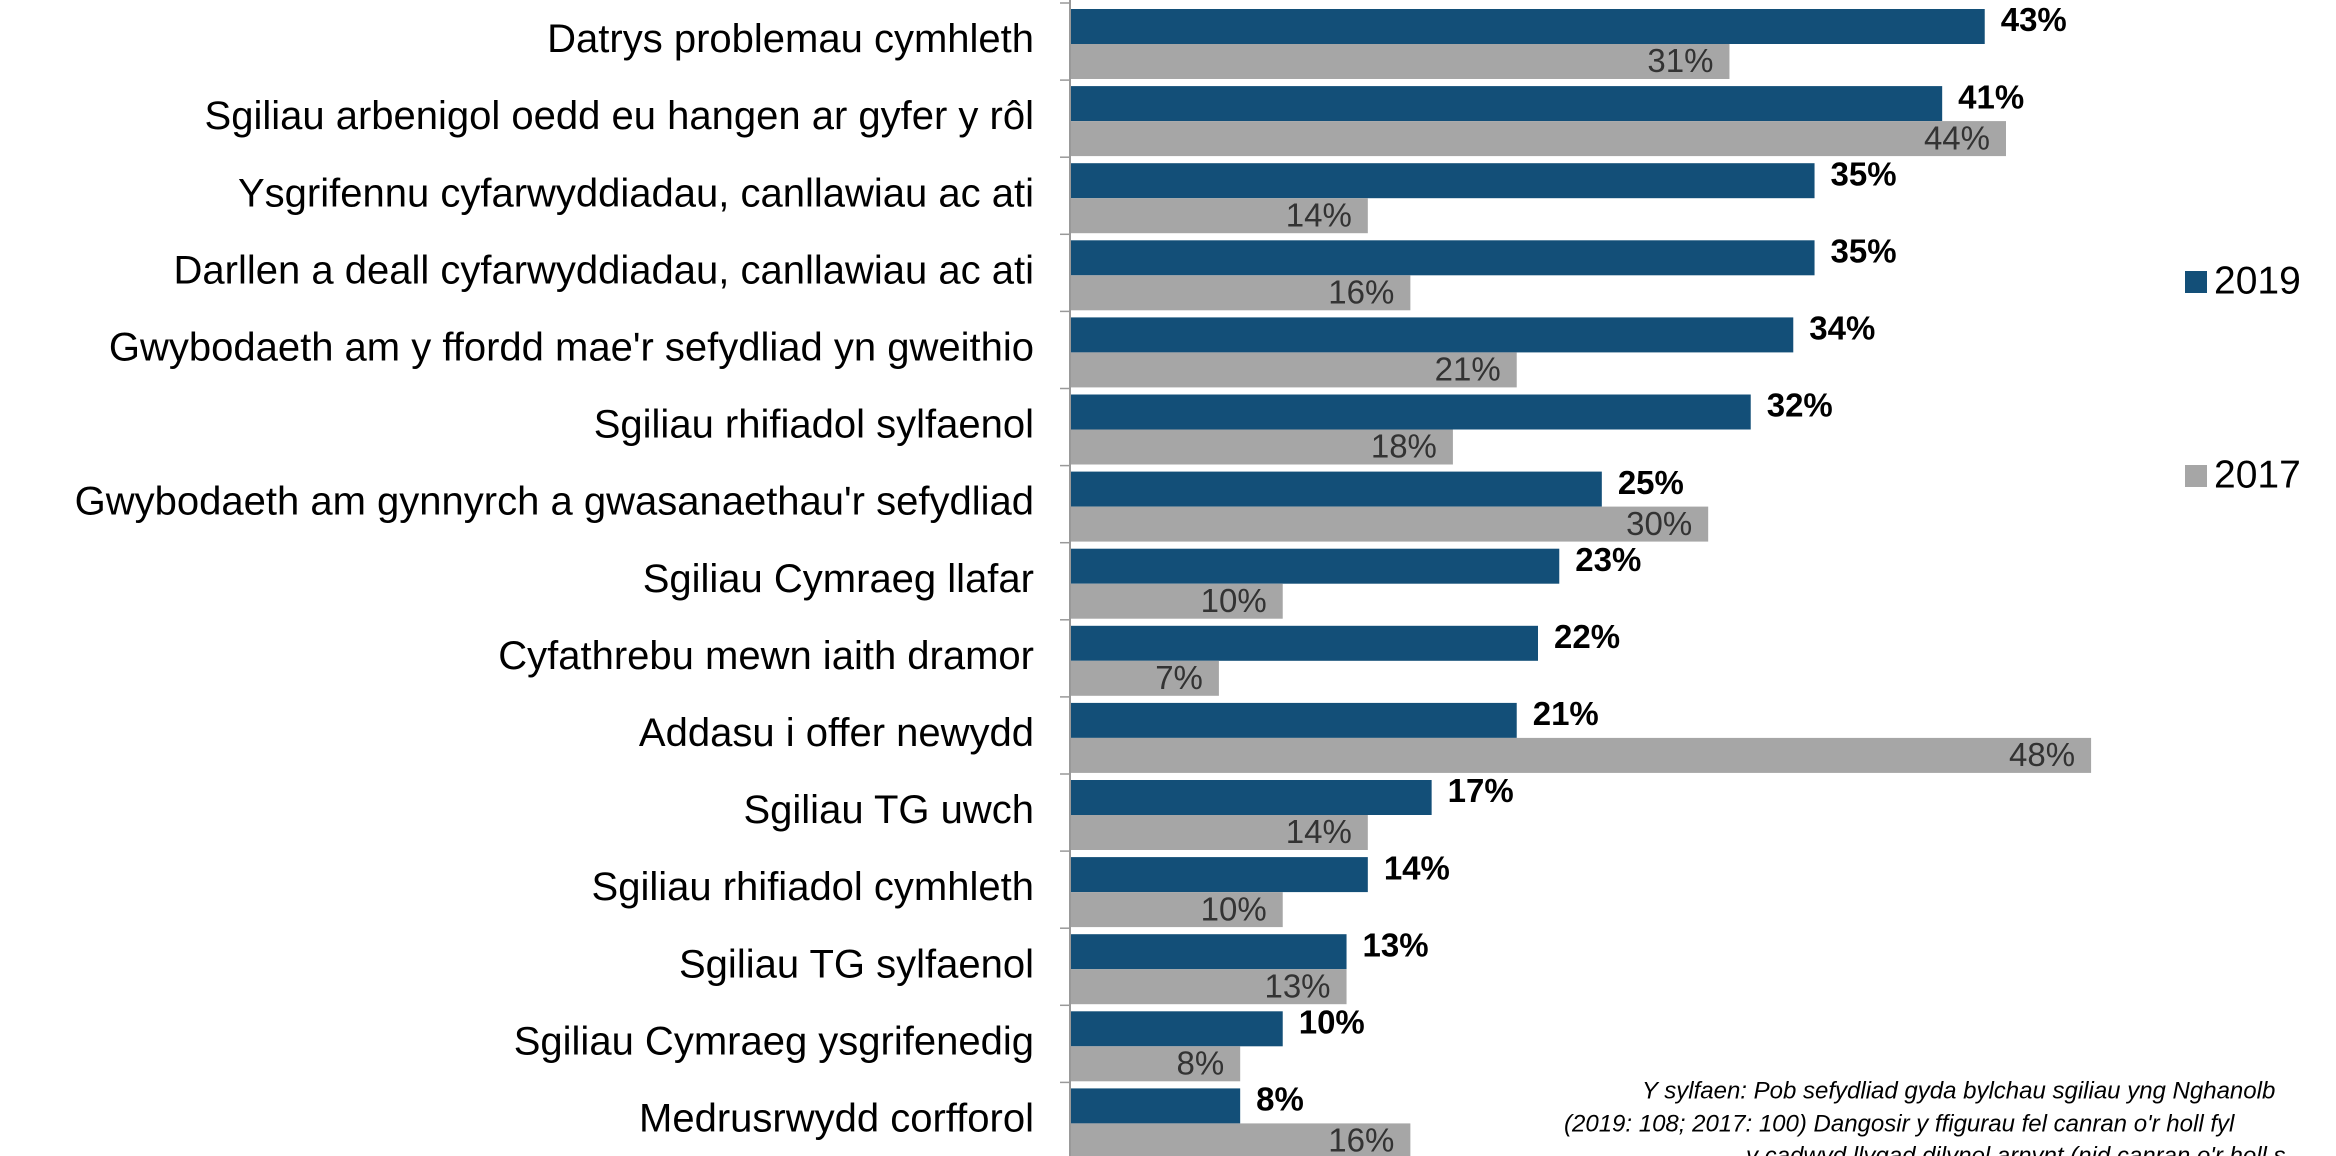  What do you see at coordinates (1404, 446) in the screenshot?
I see `value-label: 18%` at bounding box center [1404, 446].